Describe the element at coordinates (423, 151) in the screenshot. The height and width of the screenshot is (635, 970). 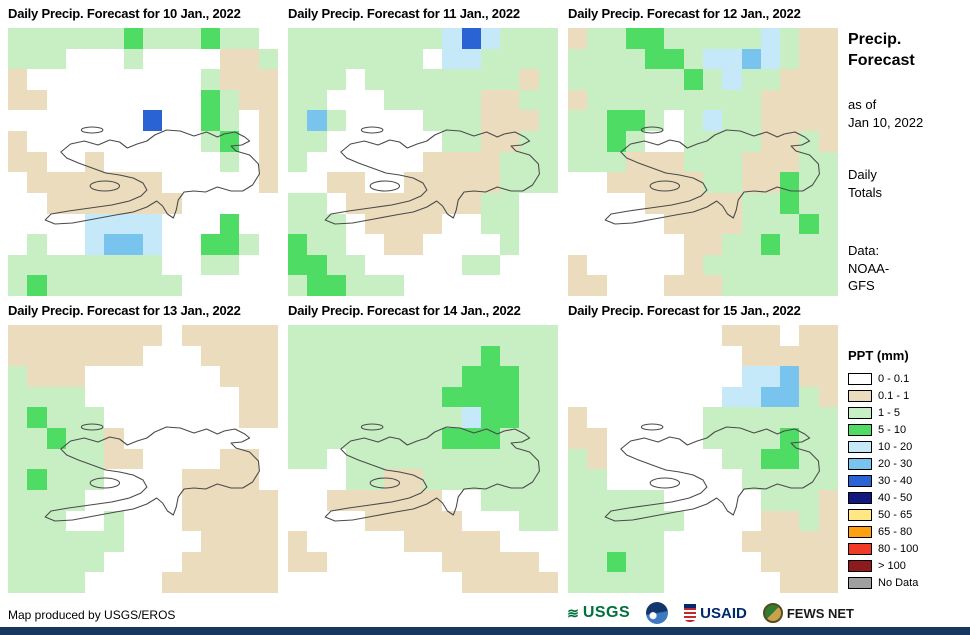
I see `map-panel-11jan: Daily Precip. Forecast for 11 Jan., 2022` at that location.